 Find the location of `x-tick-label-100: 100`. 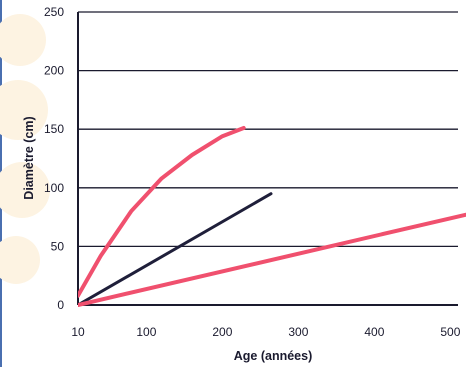

x-tick-label-100: 100 is located at coordinates (146, 332).